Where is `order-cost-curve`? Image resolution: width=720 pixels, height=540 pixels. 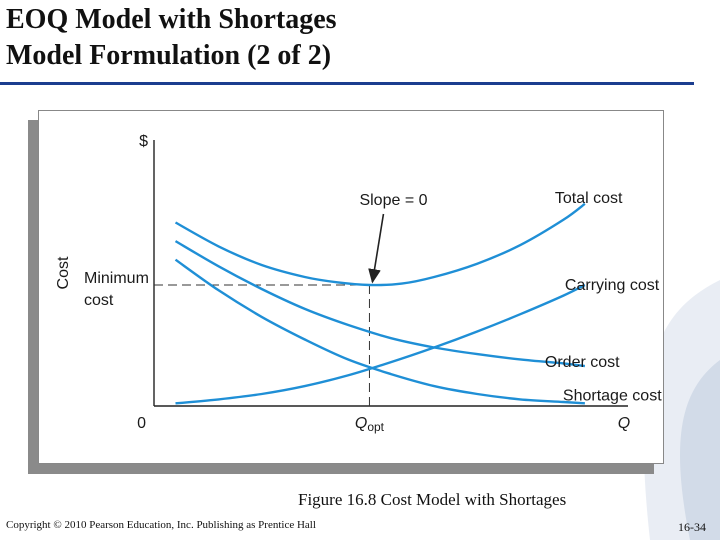
order-cost-curve is located at coordinates (380, 304).